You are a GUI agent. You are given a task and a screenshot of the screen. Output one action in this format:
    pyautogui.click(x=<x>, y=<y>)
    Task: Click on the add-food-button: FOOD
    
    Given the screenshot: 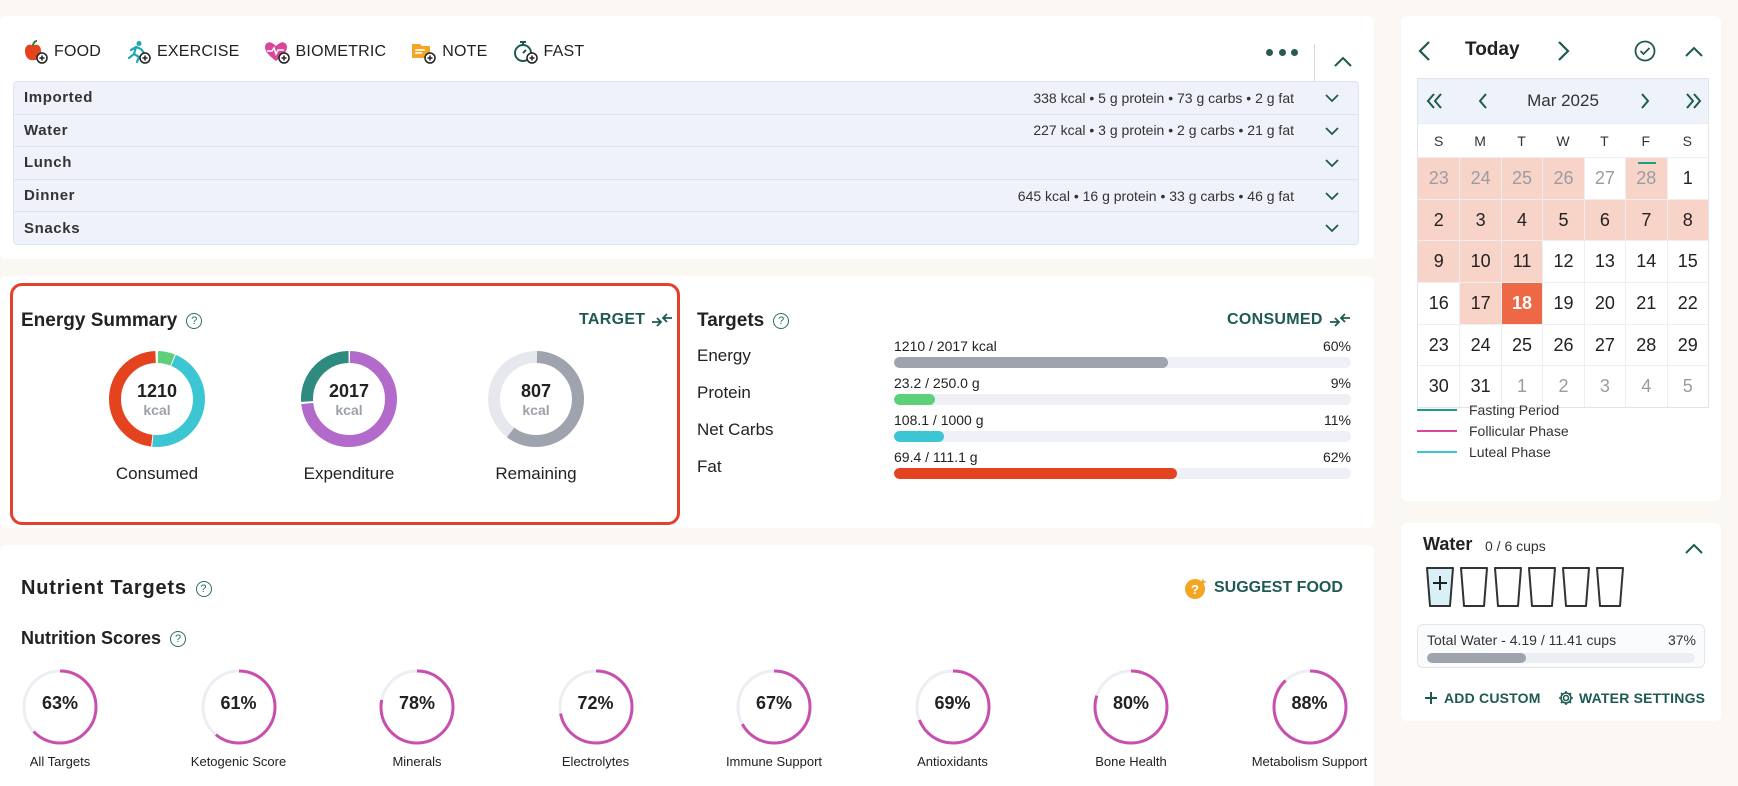 What is the action you would take?
    pyautogui.click(x=61, y=52)
    